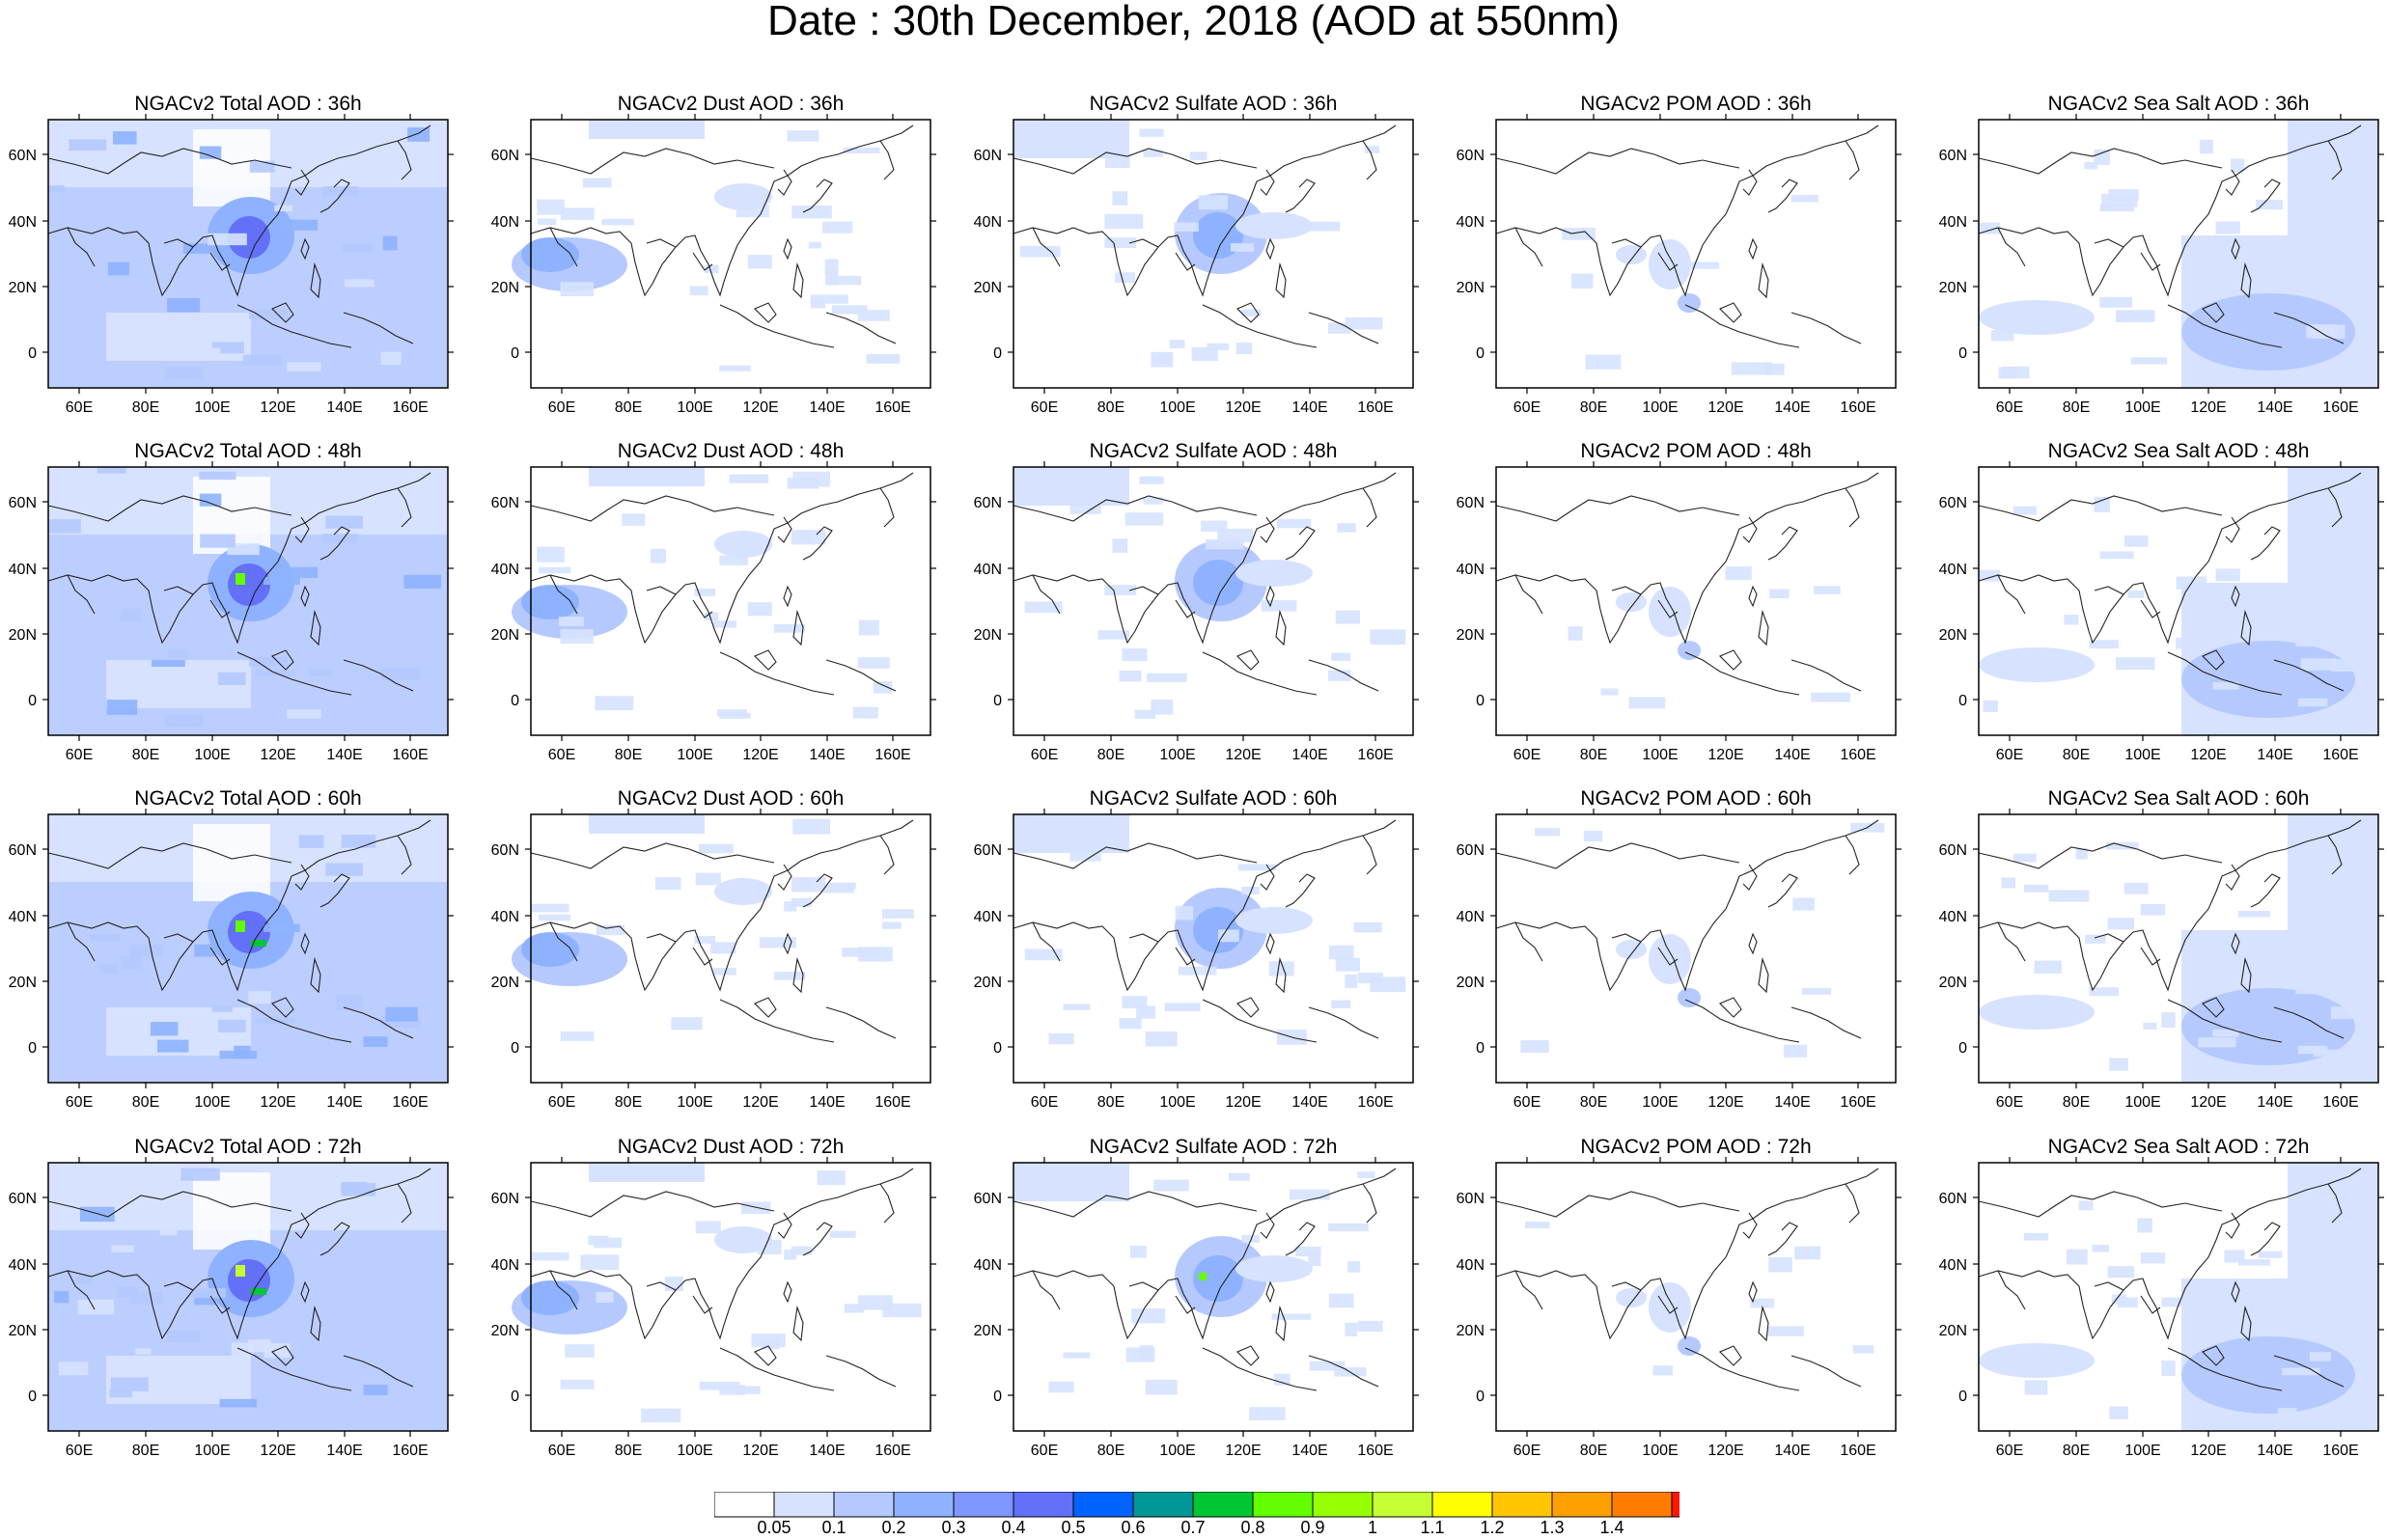  I want to click on colorbar-label: 0.2, so click(893, 1526).